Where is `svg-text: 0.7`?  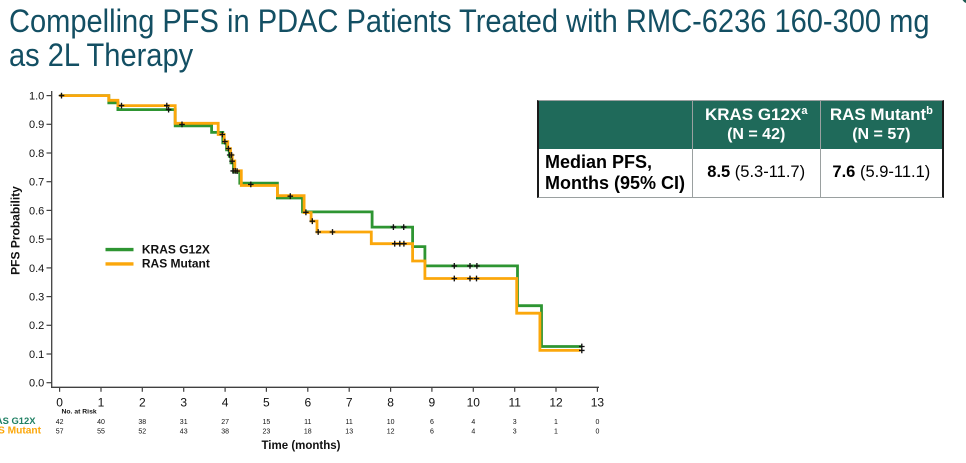
svg-text: 0.7 is located at coordinates (36, 183).